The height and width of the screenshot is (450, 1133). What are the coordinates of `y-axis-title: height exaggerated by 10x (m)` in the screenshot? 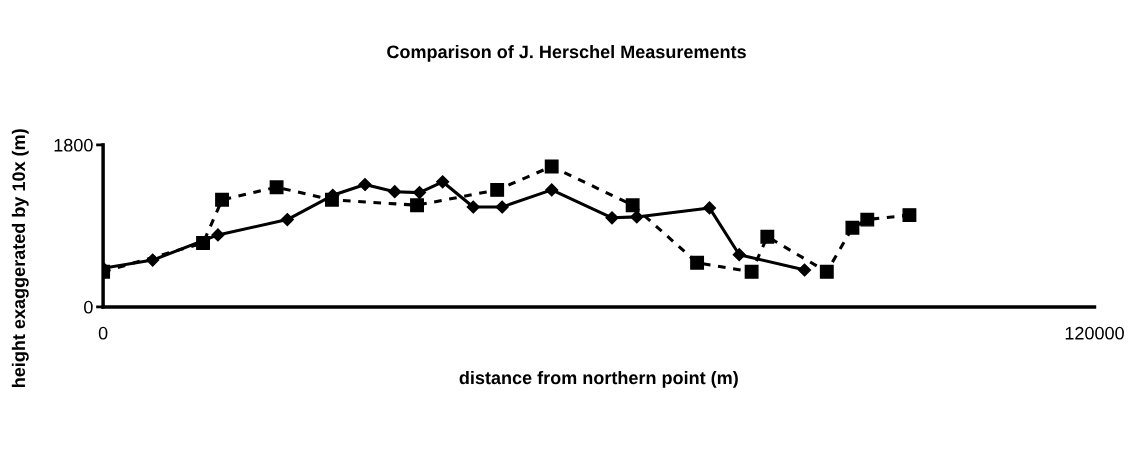 It's located at (20, 258).